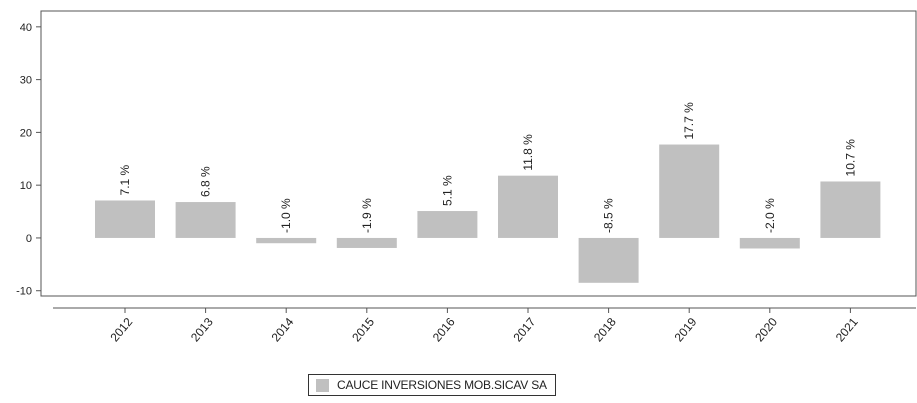 Image resolution: width=917 pixels, height=403 pixels. What do you see at coordinates (367, 215) in the screenshot?
I see `data-label-2015: -1.9 %` at bounding box center [367, 215].